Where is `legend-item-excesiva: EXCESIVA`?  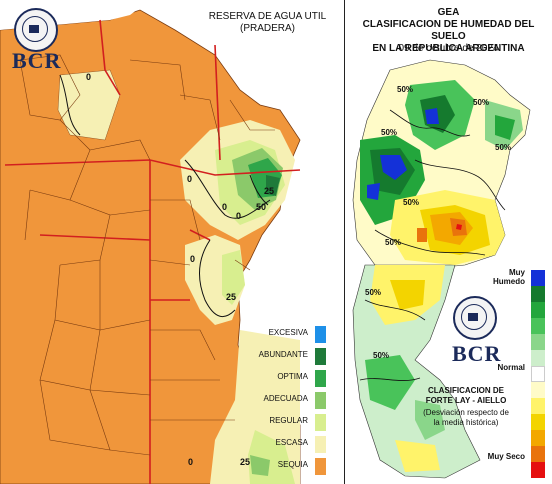
legend-item-excesiva: EXCESIVA is located at coordinates (291, 335).